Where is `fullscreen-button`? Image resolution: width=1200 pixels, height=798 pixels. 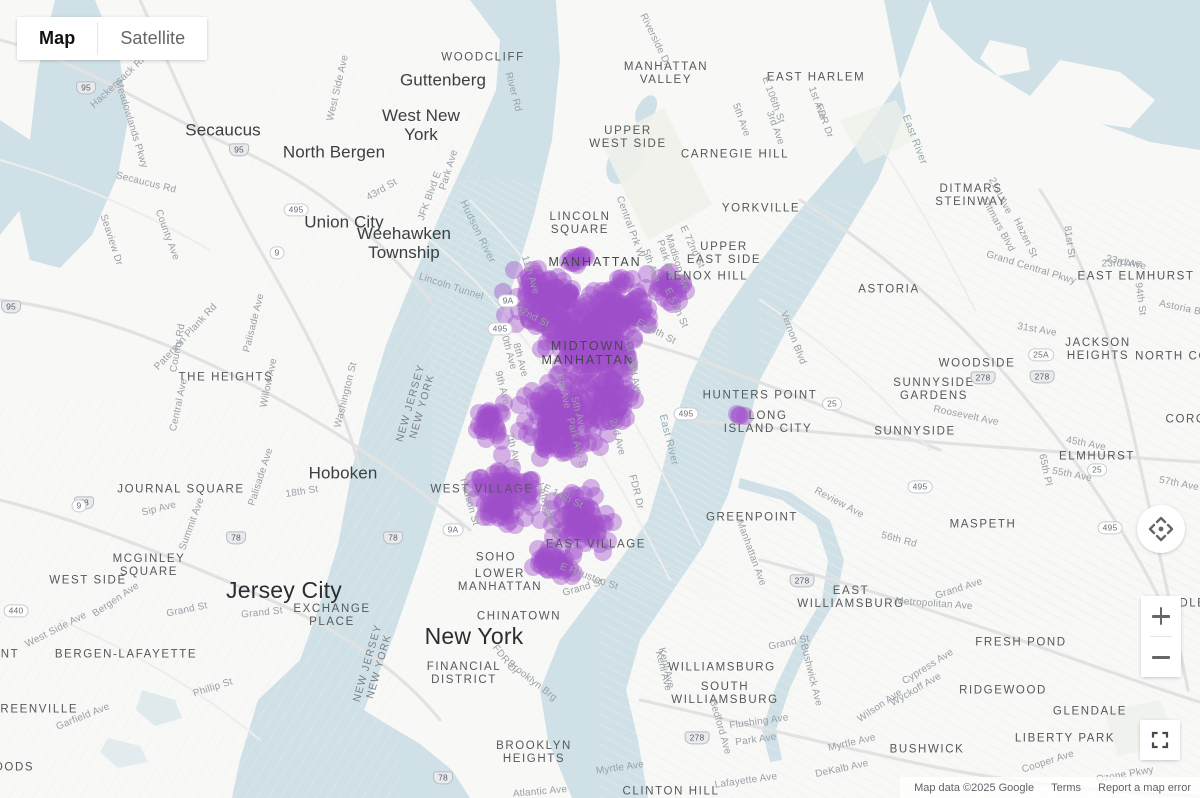 fullscreen-button is located at coordinates (1160, 740).